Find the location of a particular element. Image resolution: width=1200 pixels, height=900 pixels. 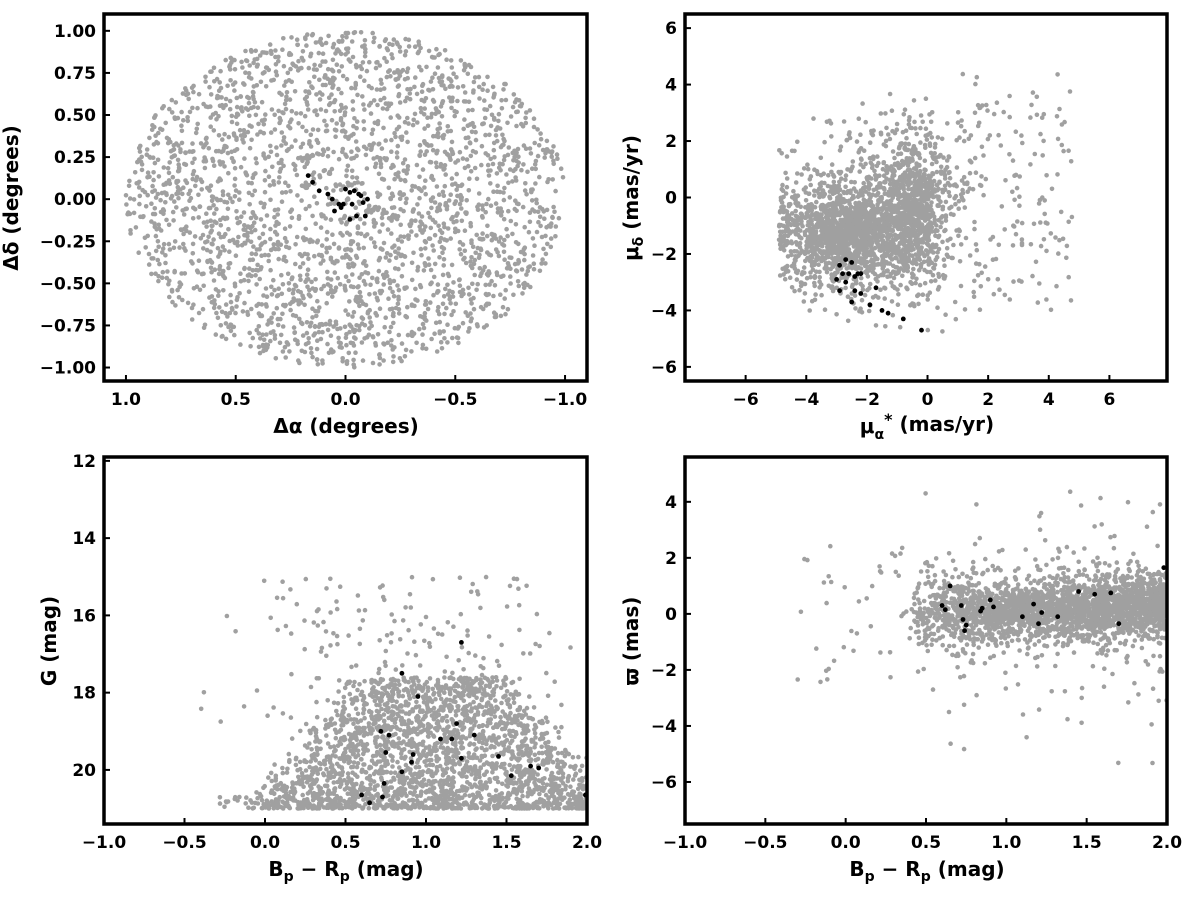

sky-field-stars is located at coordinates (344, 200).